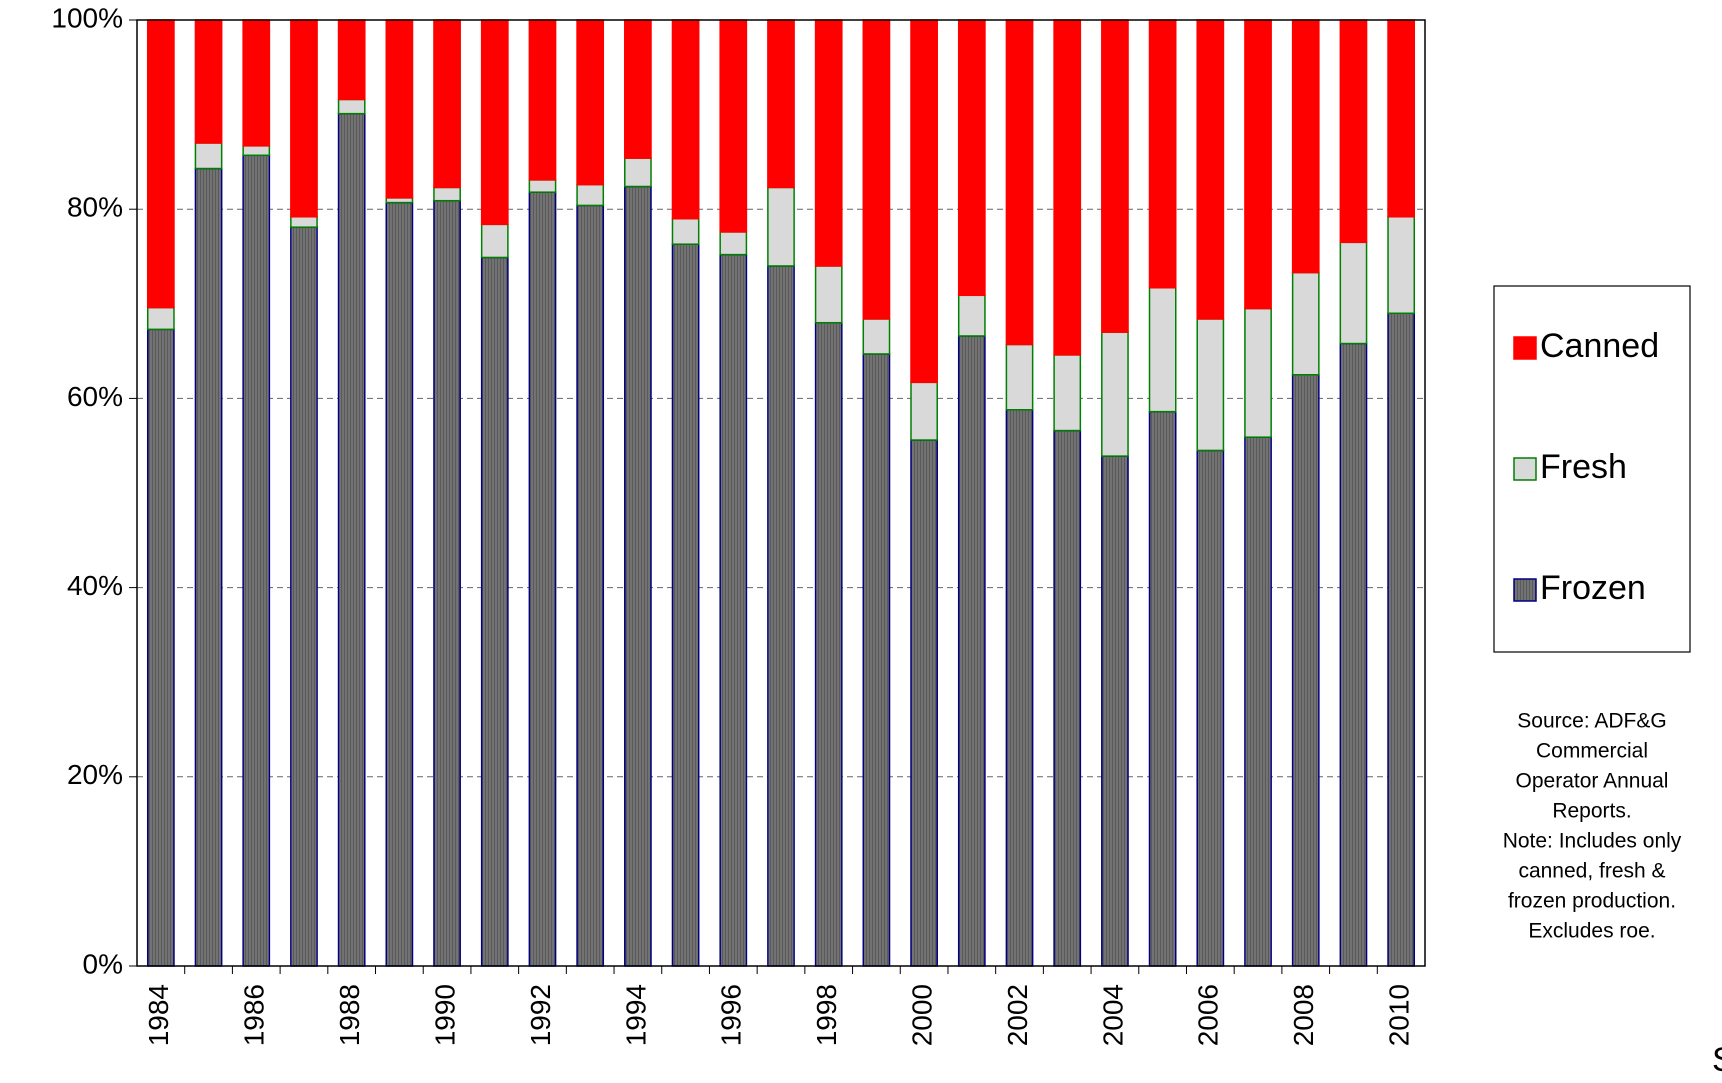 The height and width of the screenshot is (1083, 1722). Describe the element at coordinates (1717, 1060) in the screenshot. I see `footer: S` at that location.